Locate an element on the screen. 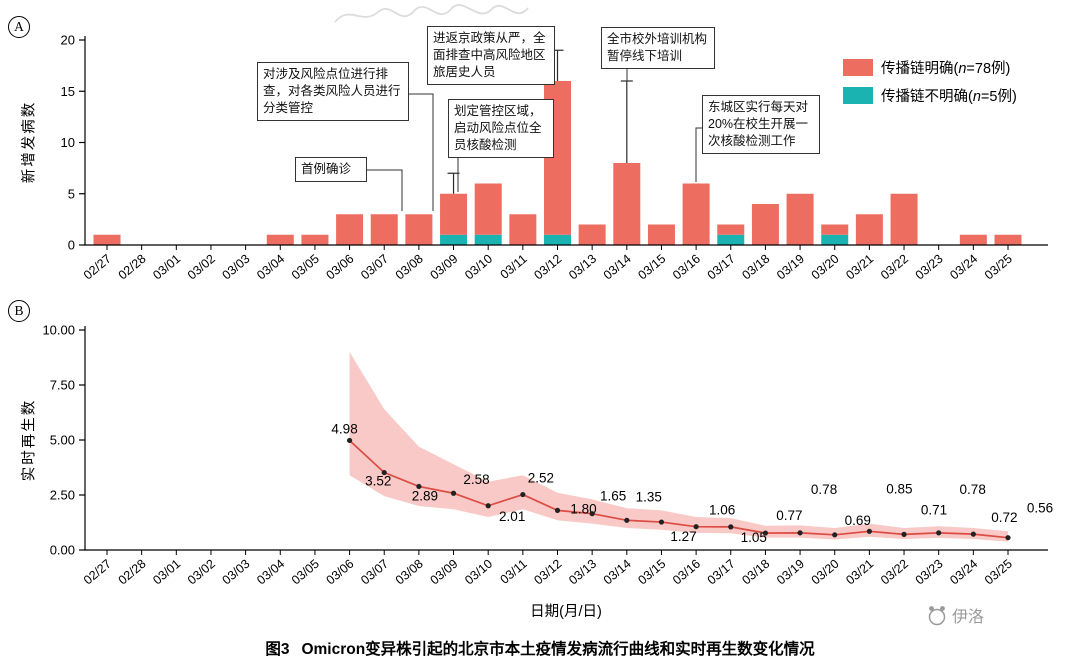 The width and height of the screenshot is (1080, 669). panel-a-y-axis-title: 新增发病数 is located at coordinates (29, 142).